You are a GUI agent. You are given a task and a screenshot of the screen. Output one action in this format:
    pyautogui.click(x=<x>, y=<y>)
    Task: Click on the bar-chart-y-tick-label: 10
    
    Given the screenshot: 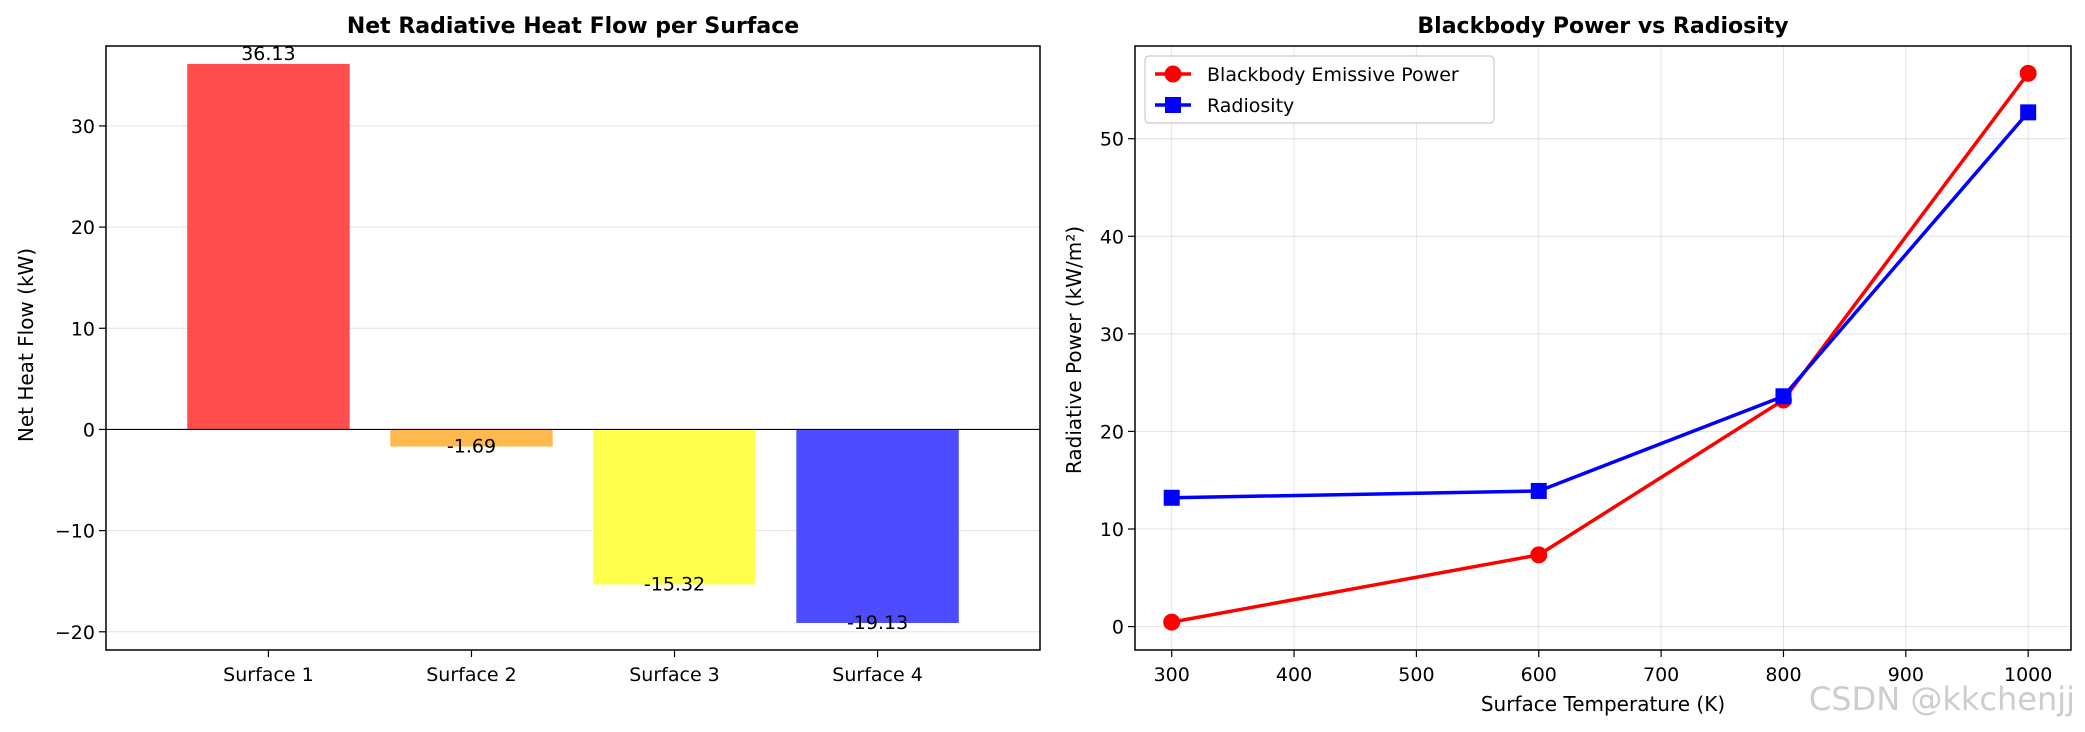 What is the action you would take?
    pyautogui.click(x=83, y=329)
    